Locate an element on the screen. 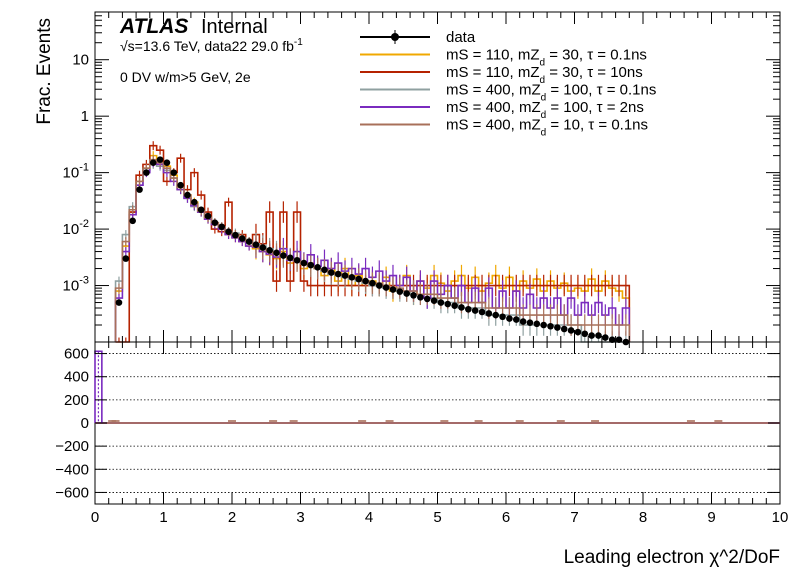 Image resolution: width=796 pixels, height=572 pixels. y-tick-label: 10⁻¹ is located at coordinates (76, 172).